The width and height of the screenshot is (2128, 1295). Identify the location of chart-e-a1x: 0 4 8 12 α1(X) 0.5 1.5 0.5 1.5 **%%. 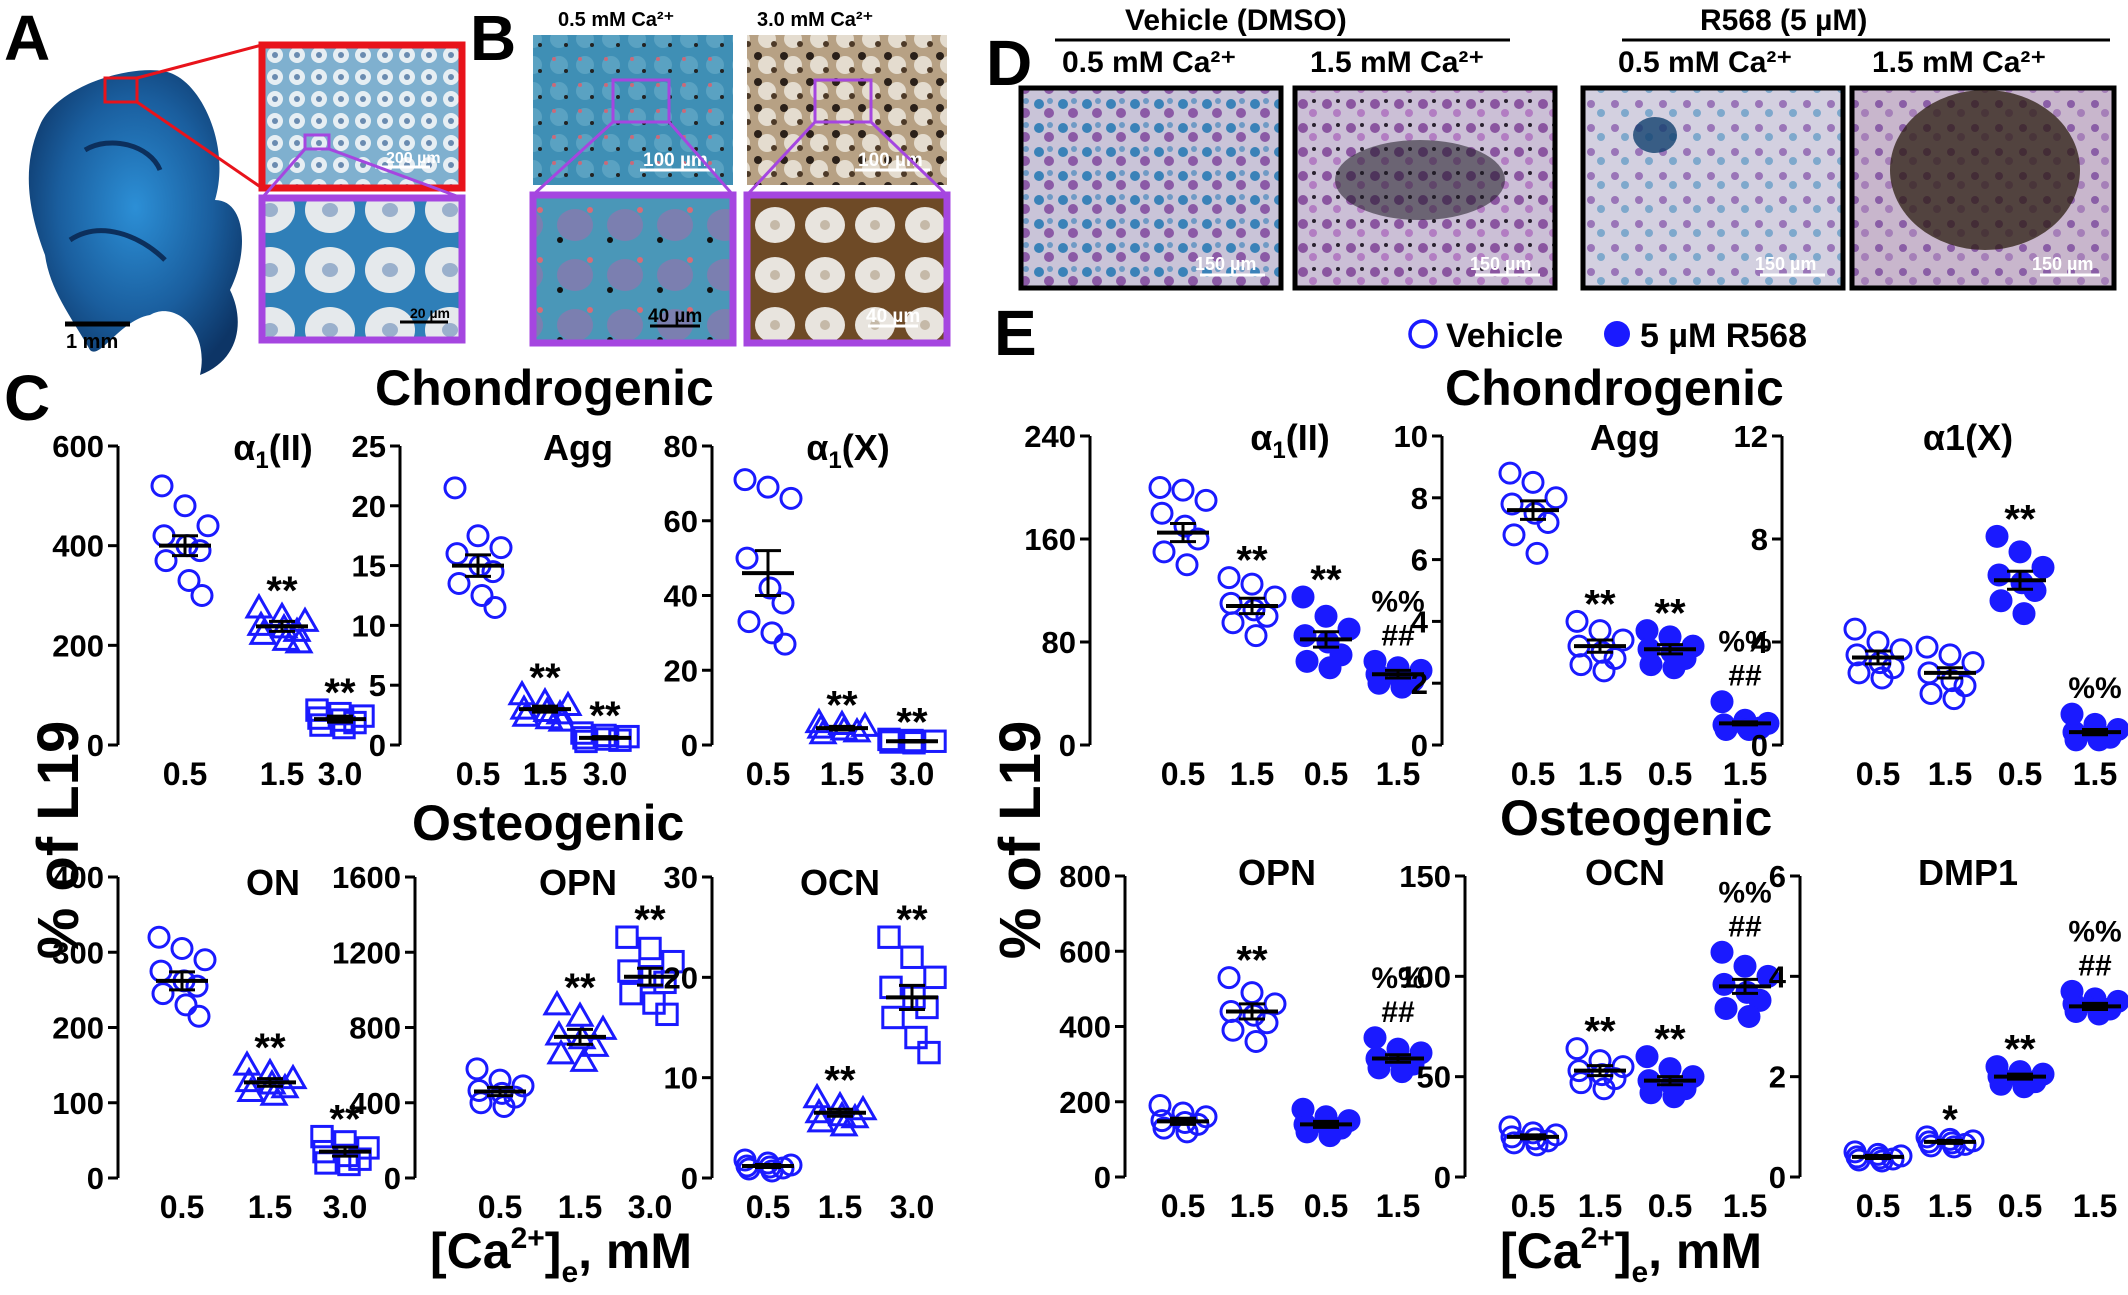
(1931, 604).